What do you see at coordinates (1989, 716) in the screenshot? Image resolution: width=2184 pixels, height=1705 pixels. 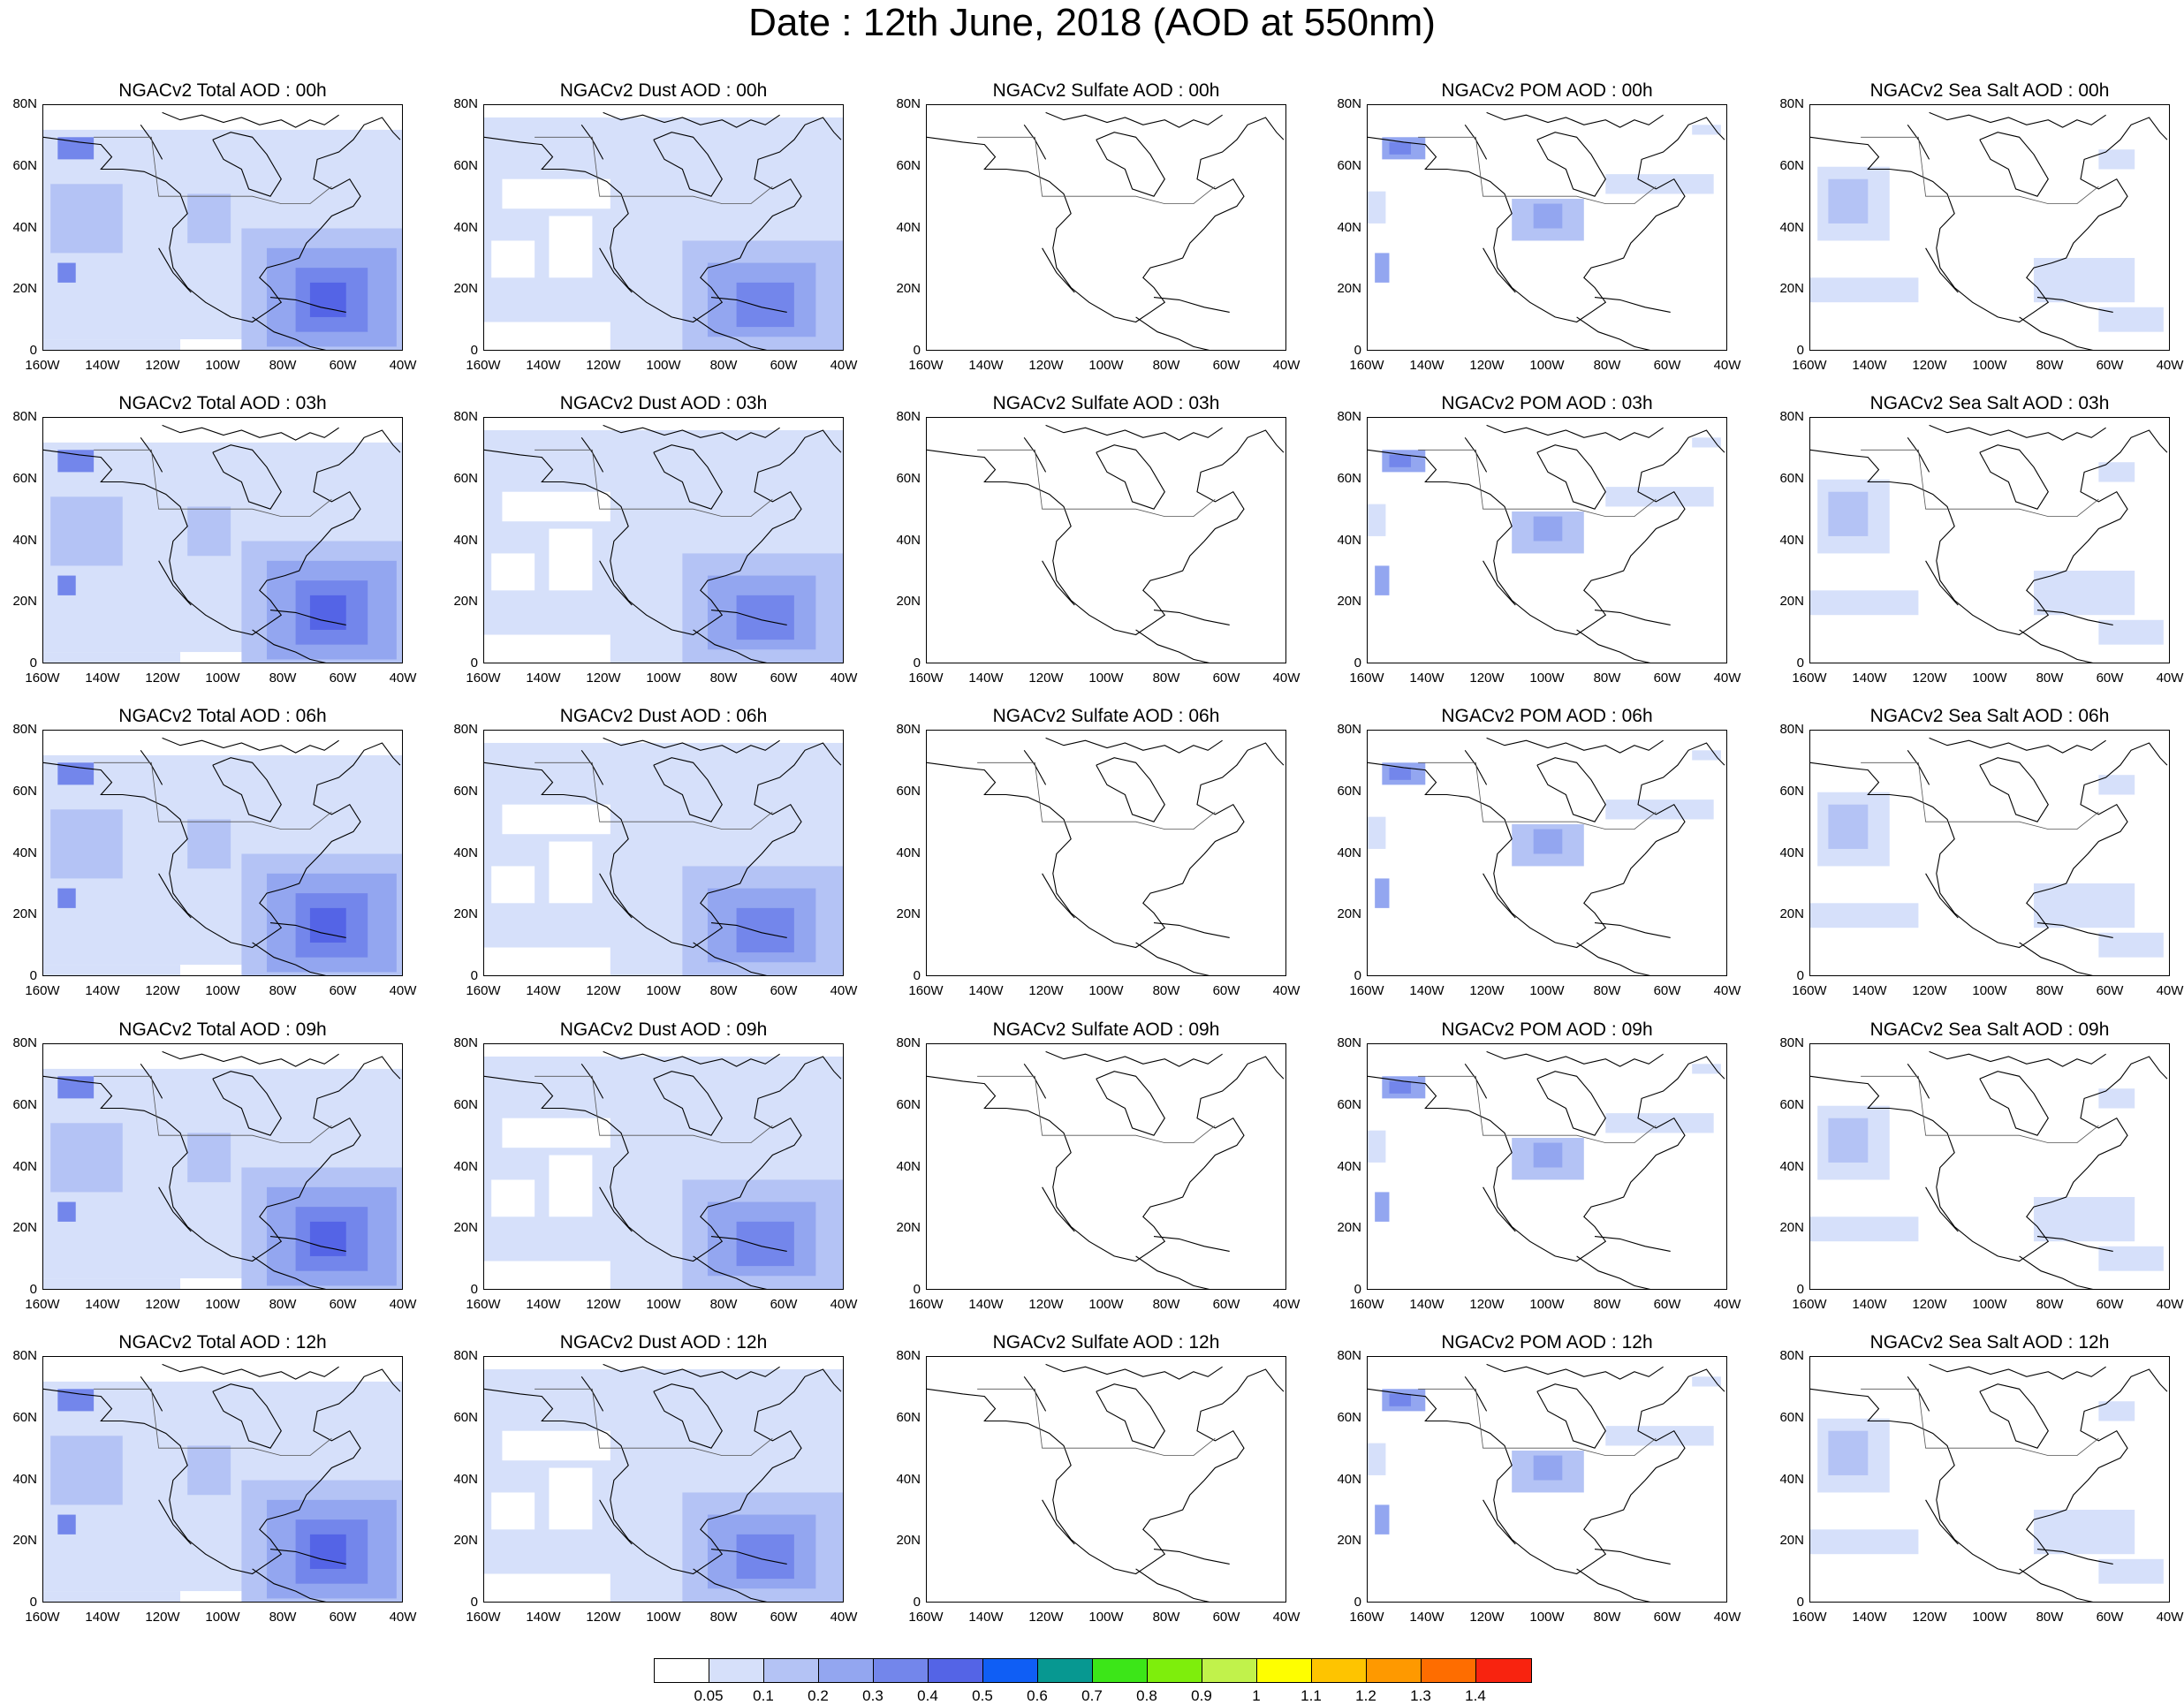 I see `panel-title: NGACv2 Sea Salt AOD : 06h` at bounding box center [1989, 716].